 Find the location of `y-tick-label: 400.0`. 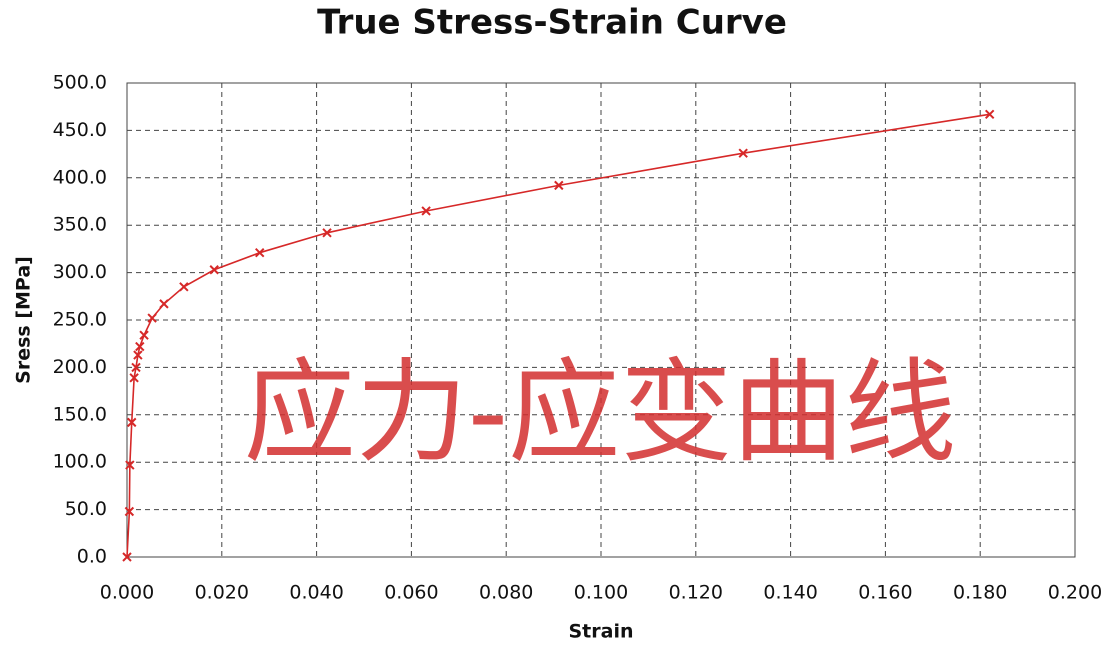

y-tick-label: 400.0 is located at coordinates (80, 177).